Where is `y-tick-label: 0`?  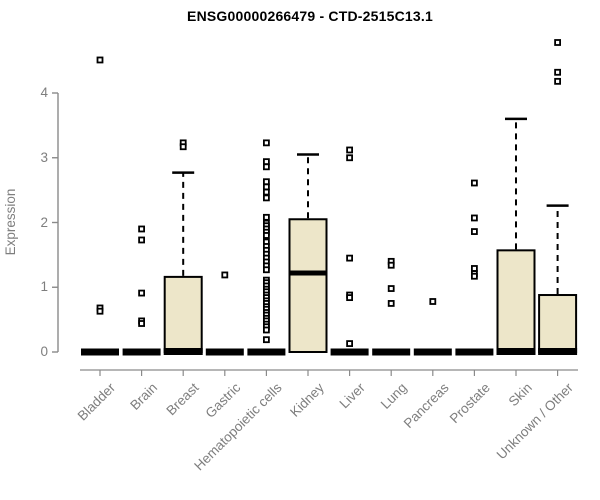 y-tick-label: 0 is located at coordinates (44, 351).